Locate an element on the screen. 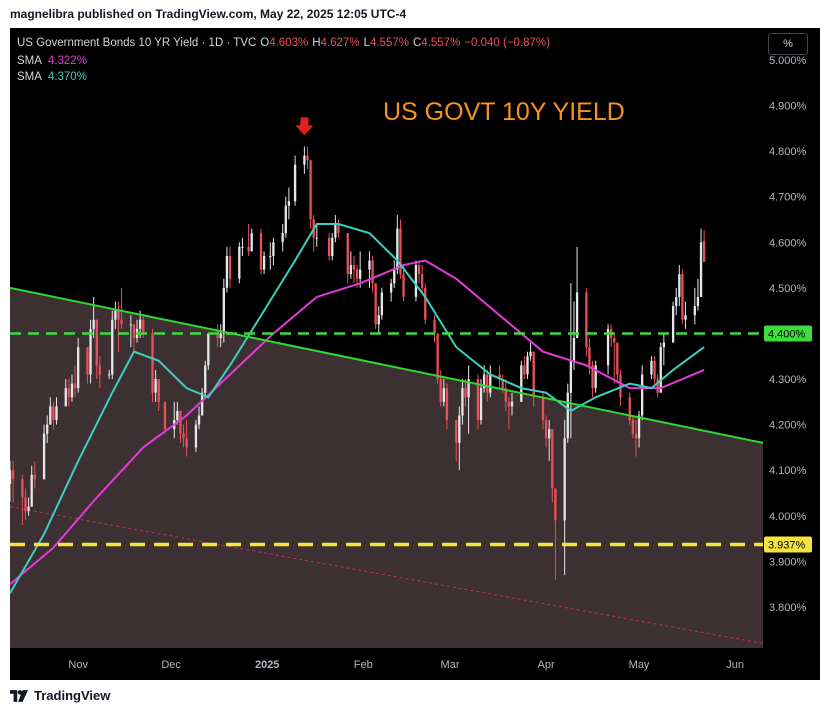  legend-low-label: L is located at coordinates (367, 43).